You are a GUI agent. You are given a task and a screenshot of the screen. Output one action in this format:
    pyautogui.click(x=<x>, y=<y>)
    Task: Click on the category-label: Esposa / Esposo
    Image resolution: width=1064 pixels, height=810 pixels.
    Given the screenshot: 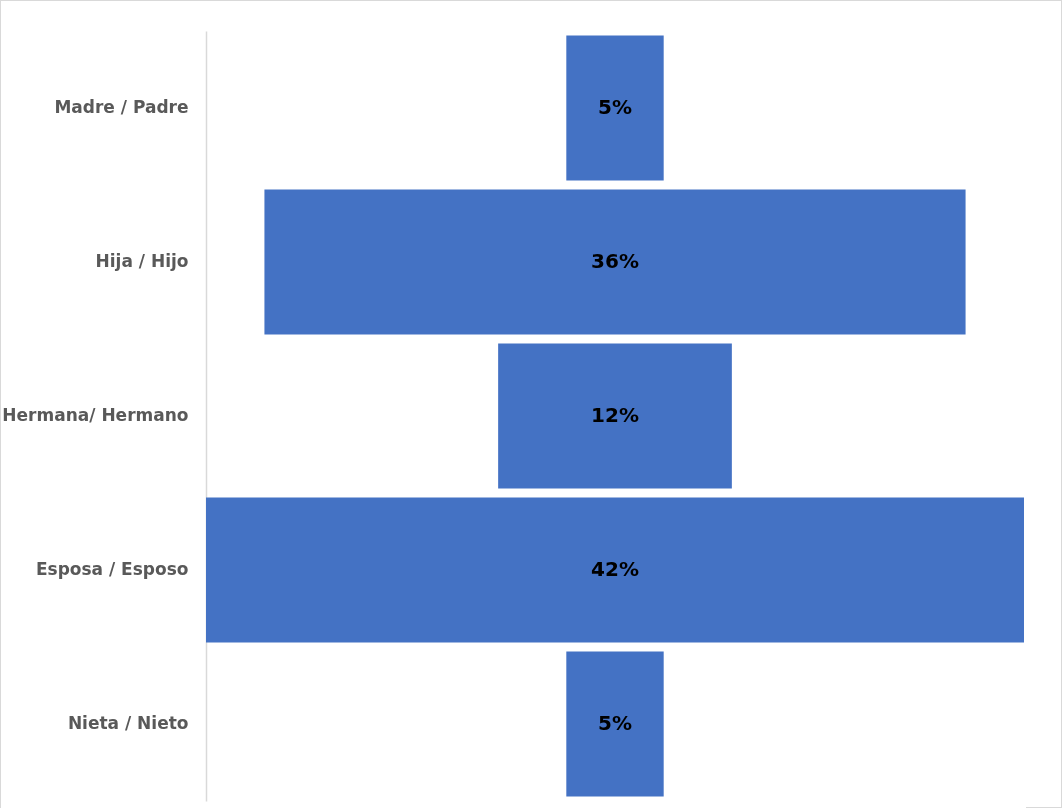 What is the action you would take?
    pyautogui.click(x=112, y=569)
    